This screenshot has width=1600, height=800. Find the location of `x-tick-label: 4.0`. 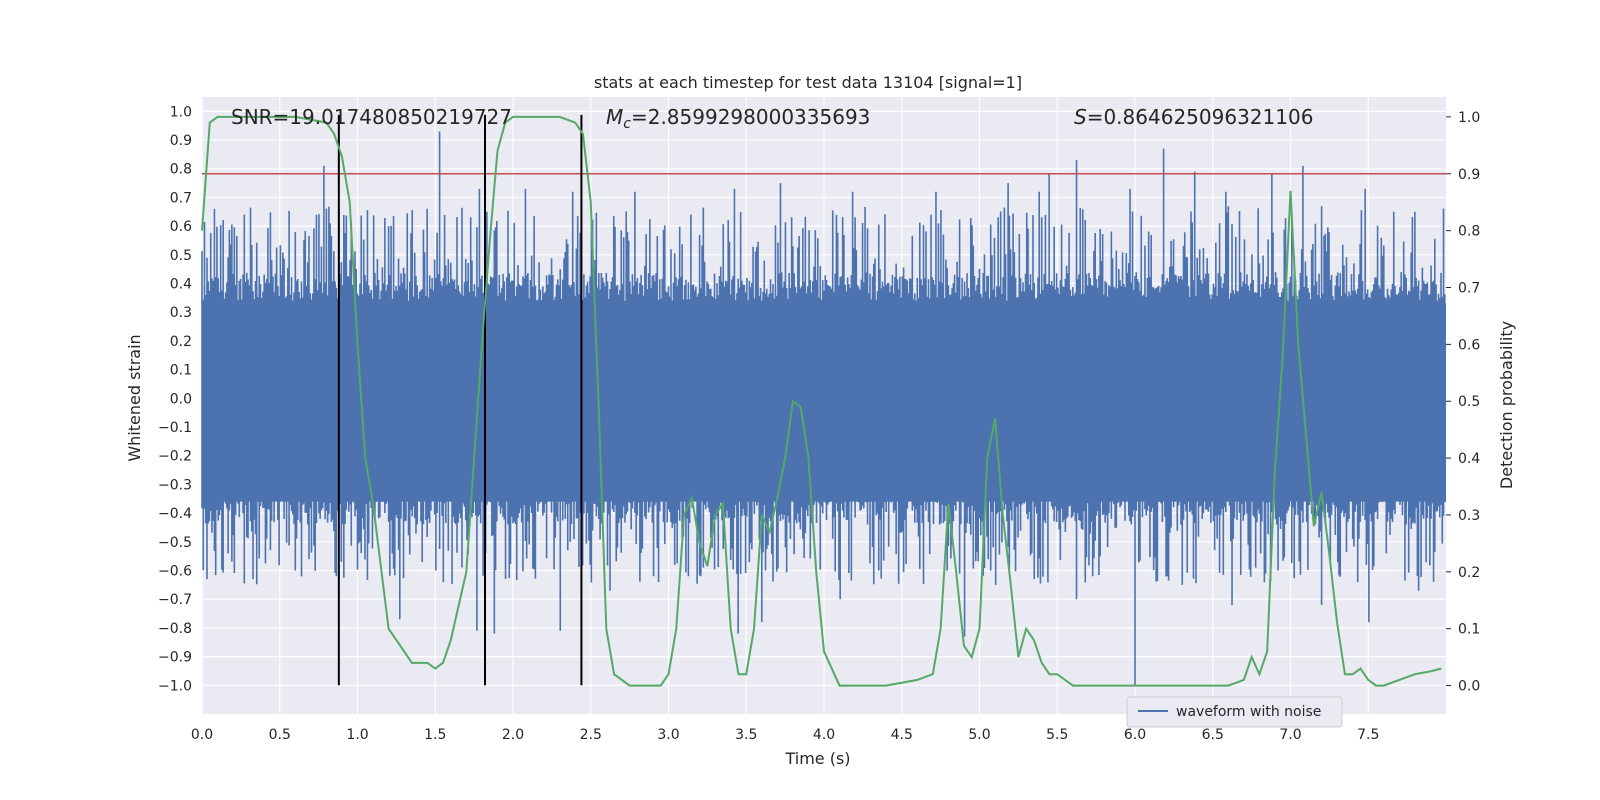

x-tick-label: 4.0 is located at coordinates (824, 735).